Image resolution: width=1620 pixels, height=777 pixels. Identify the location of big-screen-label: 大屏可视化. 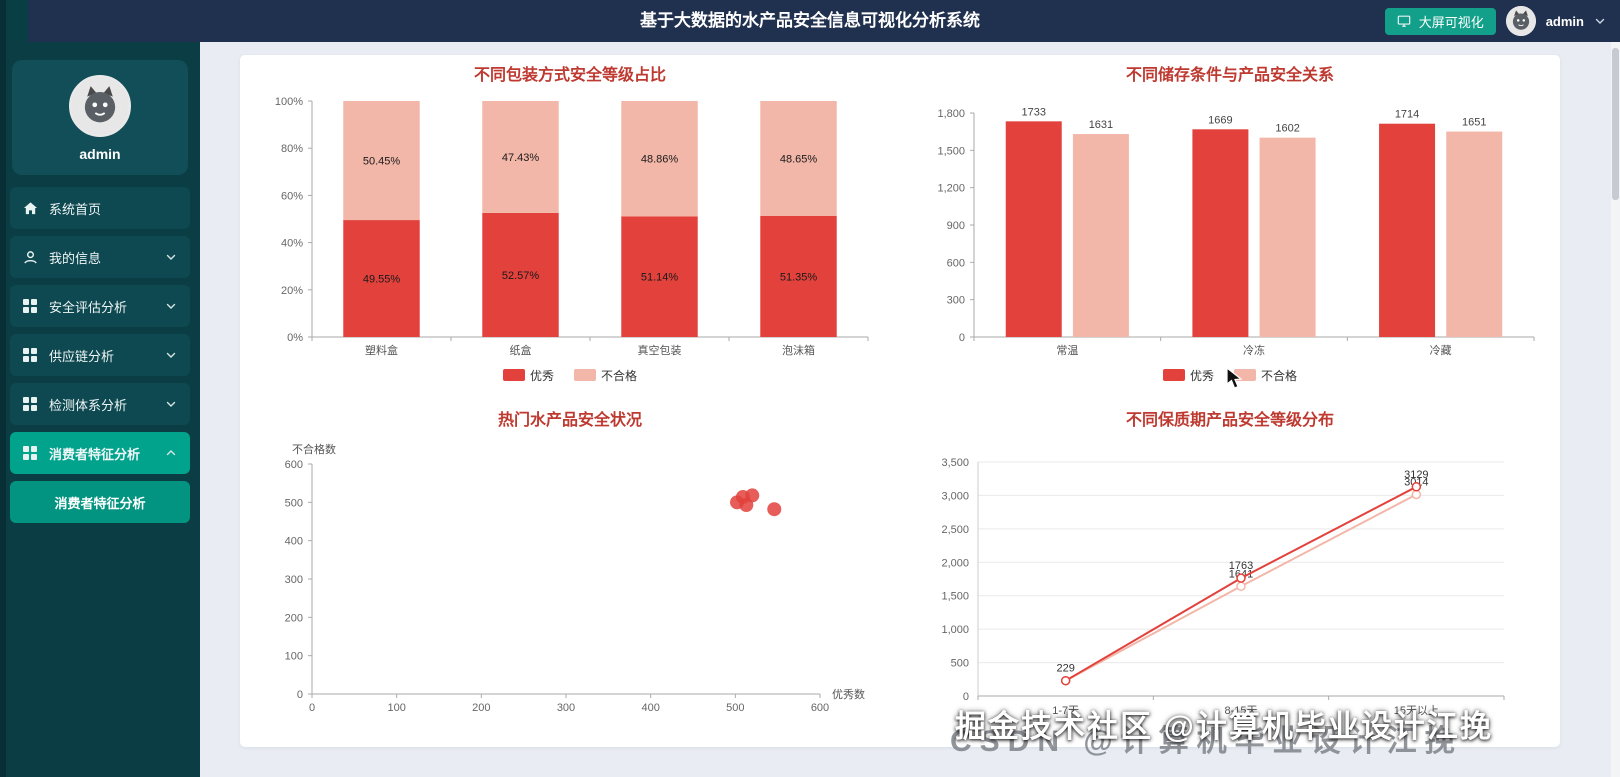
(1451, 22).